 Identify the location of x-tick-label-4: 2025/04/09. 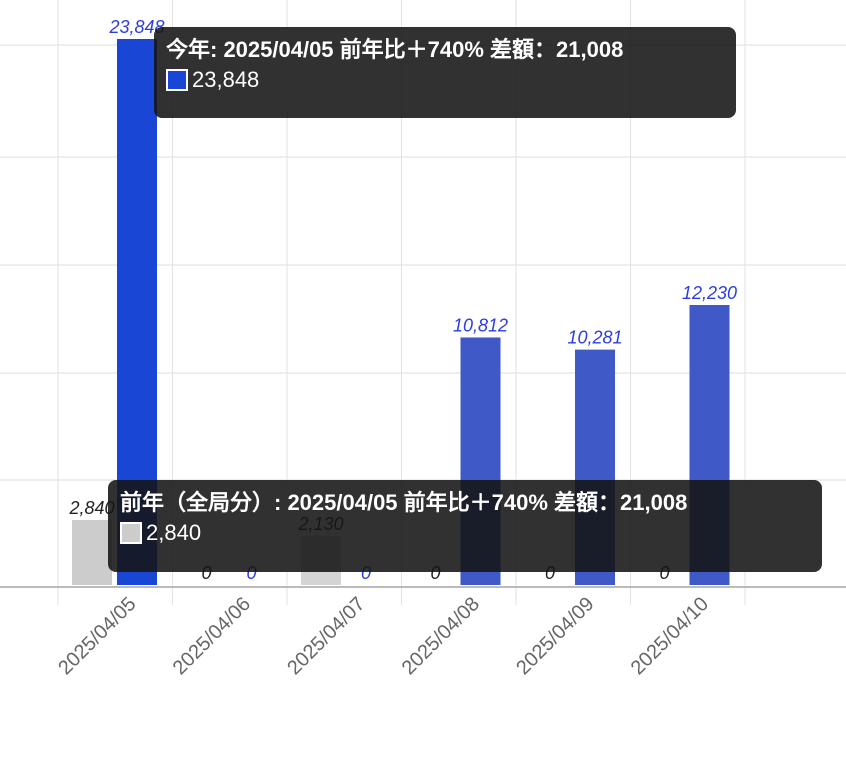
(555, 636).